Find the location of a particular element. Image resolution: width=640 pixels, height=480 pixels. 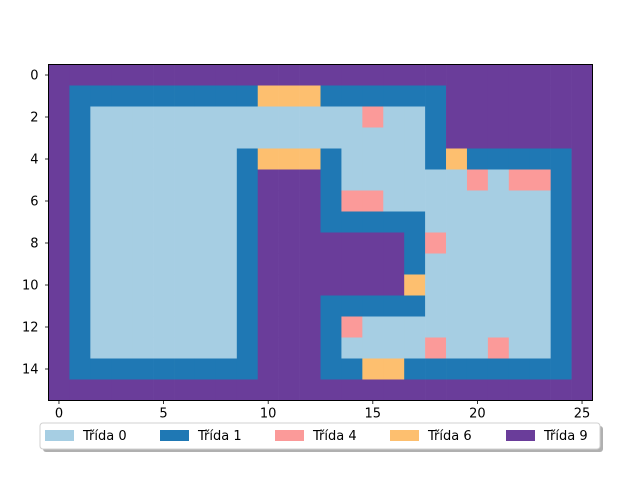

legend-label: Třída 9 is located at coordinates (565, 436).